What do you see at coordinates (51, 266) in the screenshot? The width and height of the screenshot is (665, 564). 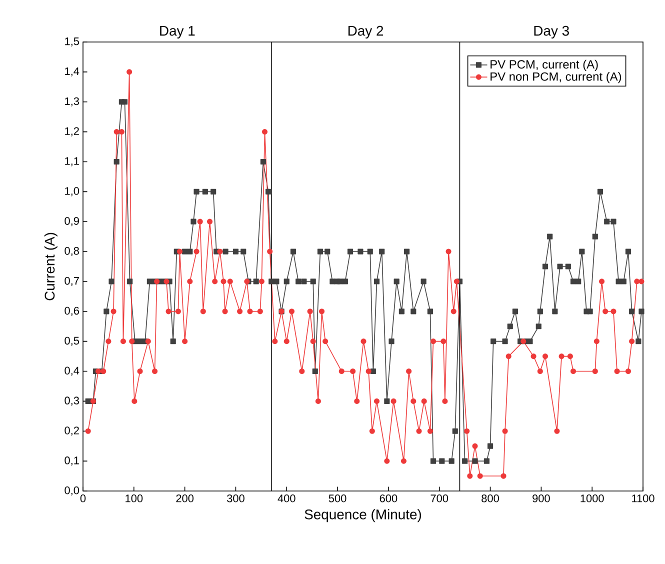 I see `y-axis-title: Current (A)` at bounding box center [51, 266].